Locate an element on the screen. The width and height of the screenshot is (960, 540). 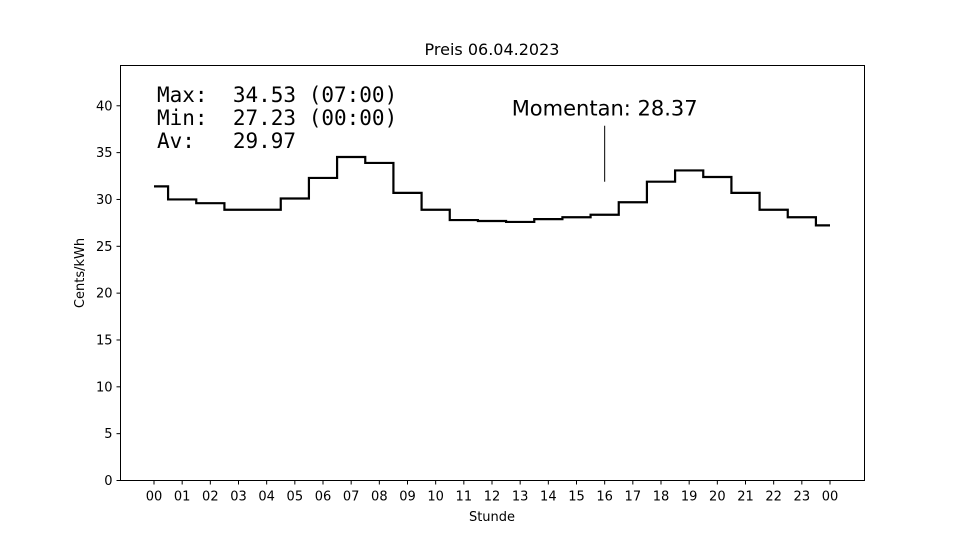
y-tick-label: 5 is located at coordinates (108, 434).